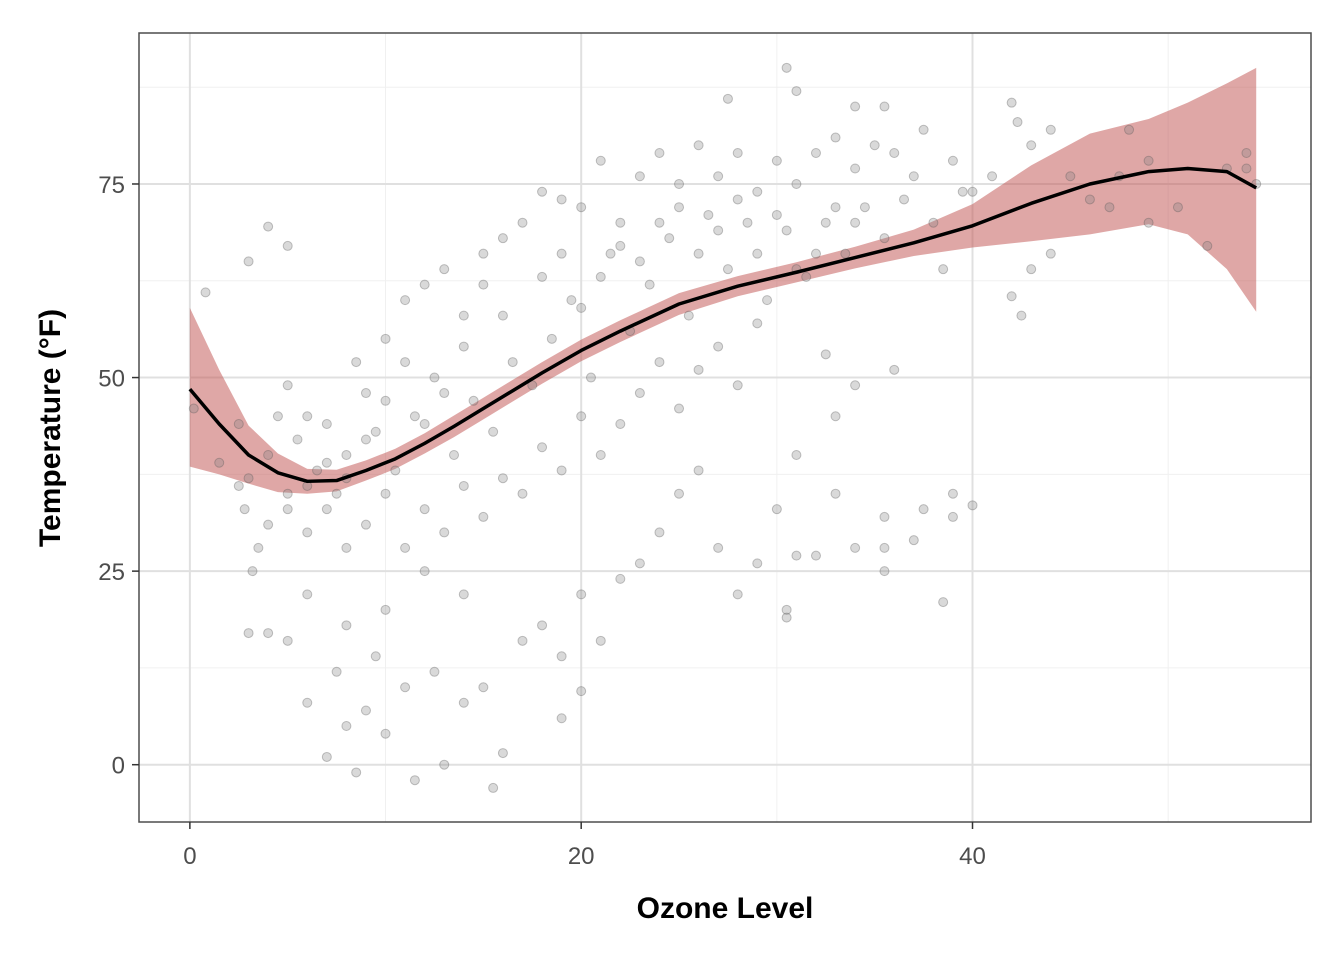 This screenshot has width=1344, height=960. I want to click on y-tick-label: 0, so click(118, 766).